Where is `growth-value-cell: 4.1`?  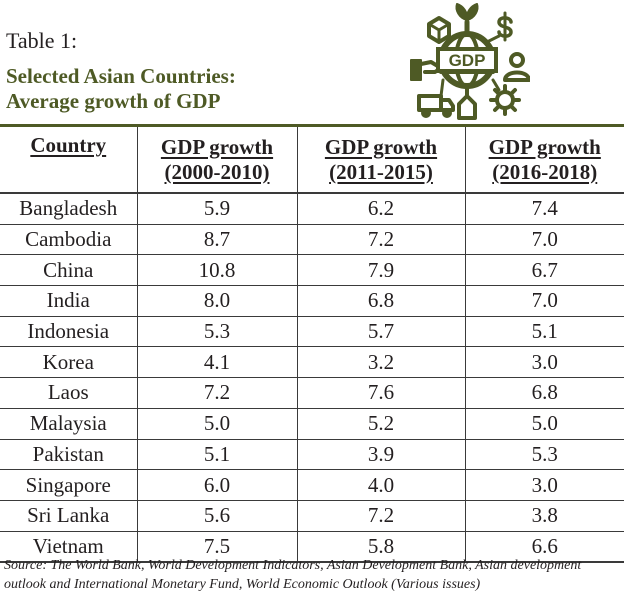
growth-value-cell: 4.1 is located at coordinates (216, 362).